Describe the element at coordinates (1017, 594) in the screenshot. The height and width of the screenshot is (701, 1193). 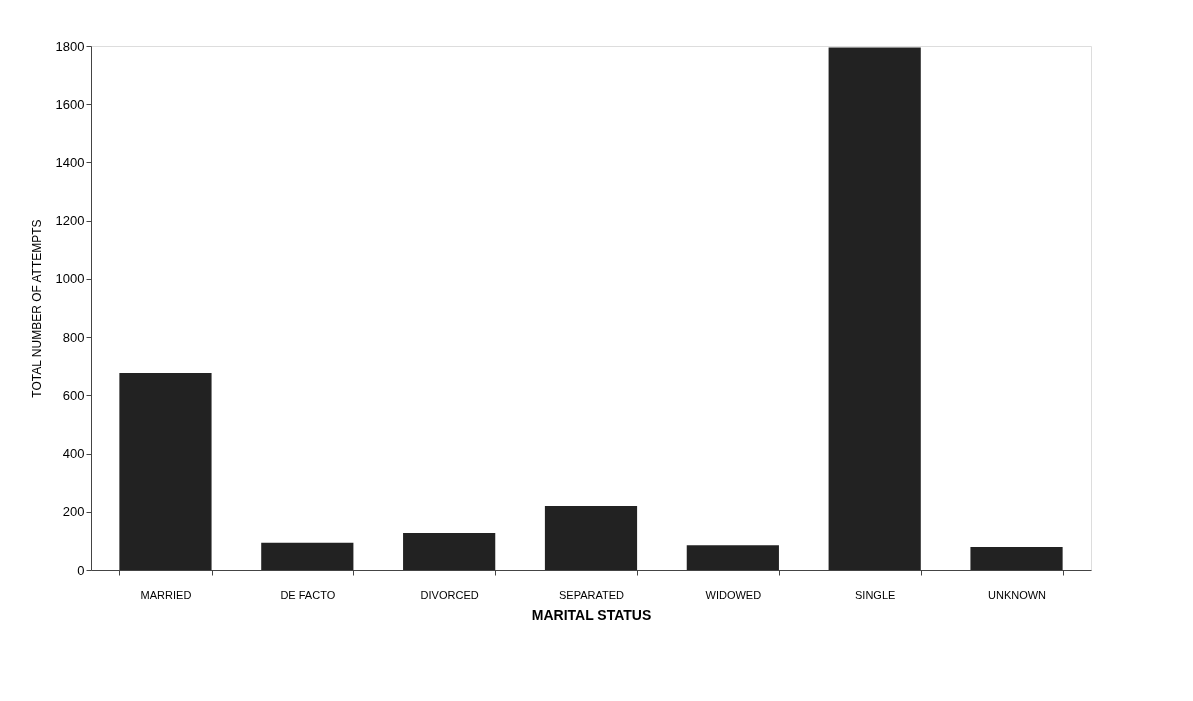
I see `x-tick-label: UNKNOWN` at that location.